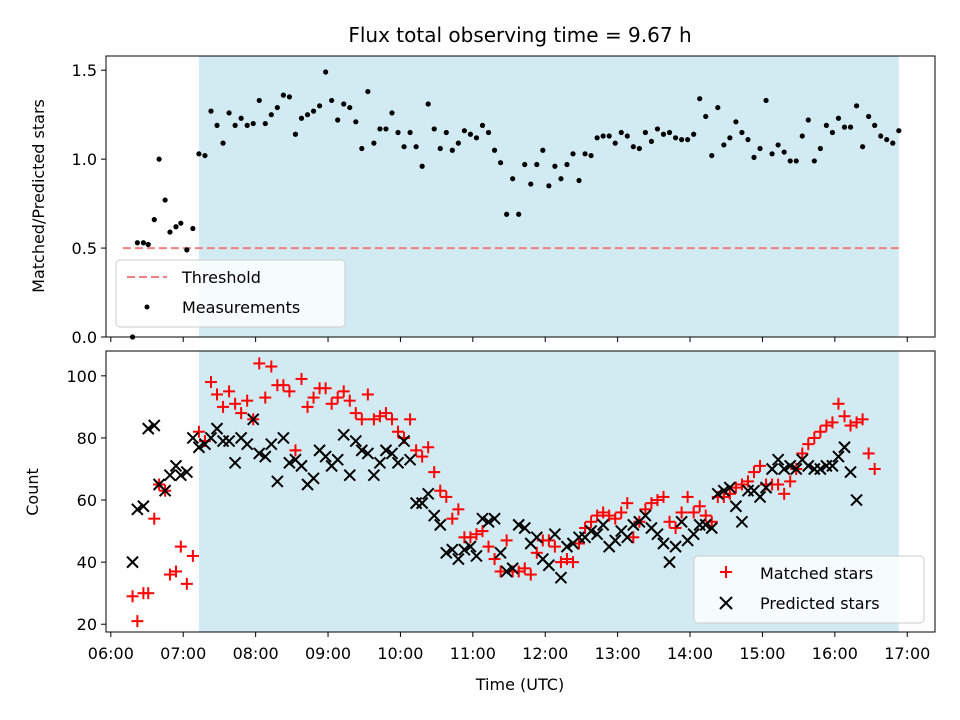 The height and width of the screenshot is (720, 960). I want to click on x-tick-label: 09:00, so click(328, 653).